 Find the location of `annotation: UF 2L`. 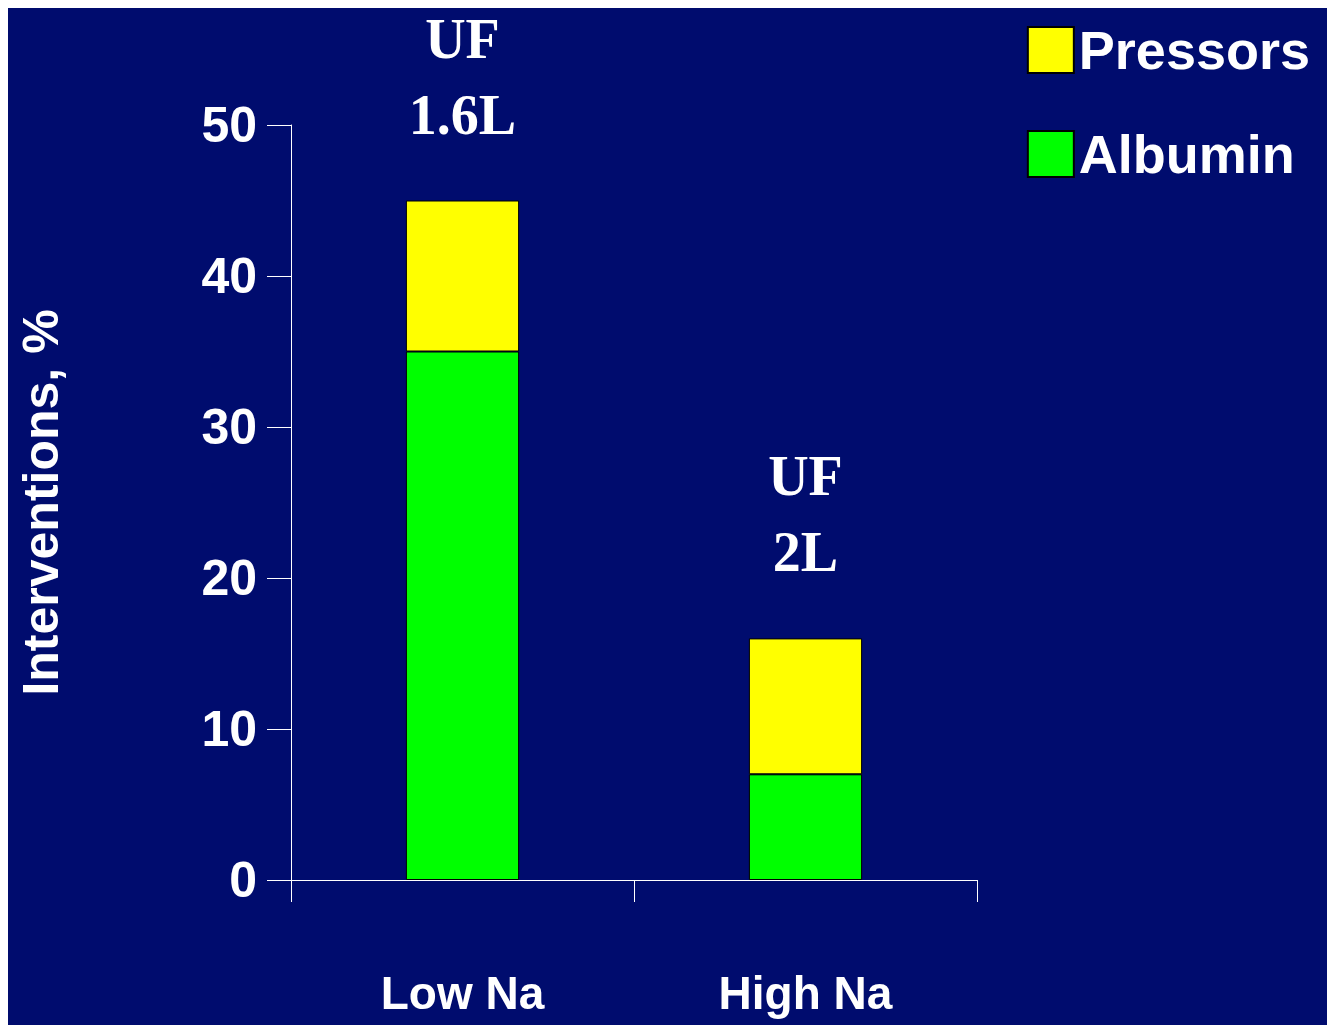

annotation: UF 2L is located at coordinates (805, 514).